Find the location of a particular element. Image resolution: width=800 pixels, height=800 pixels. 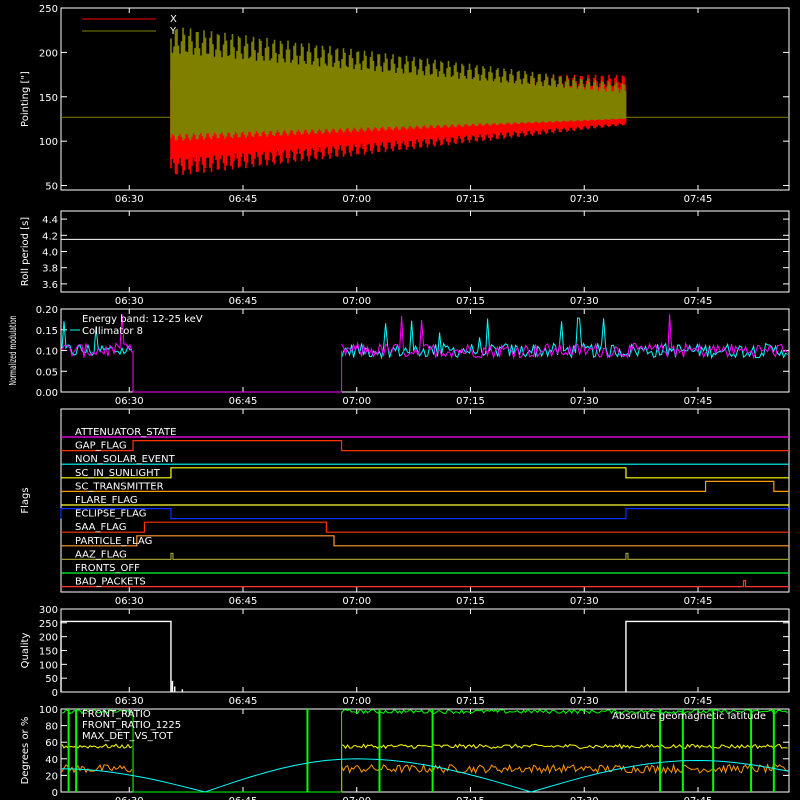

y-tick-label: 80 is located at coordinates (51, 727).